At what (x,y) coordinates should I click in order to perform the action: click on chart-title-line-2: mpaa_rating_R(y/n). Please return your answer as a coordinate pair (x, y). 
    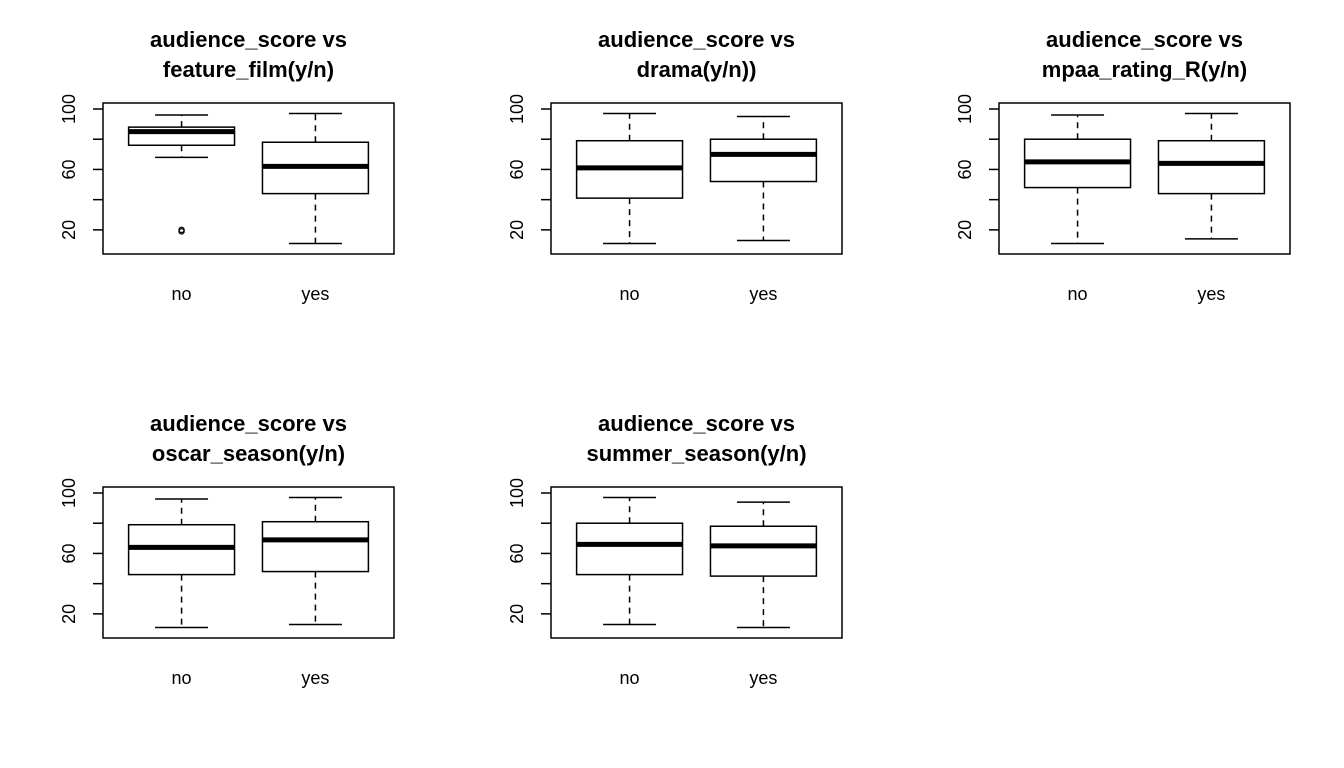
    Looking at the image, I should click on (1144, 69).